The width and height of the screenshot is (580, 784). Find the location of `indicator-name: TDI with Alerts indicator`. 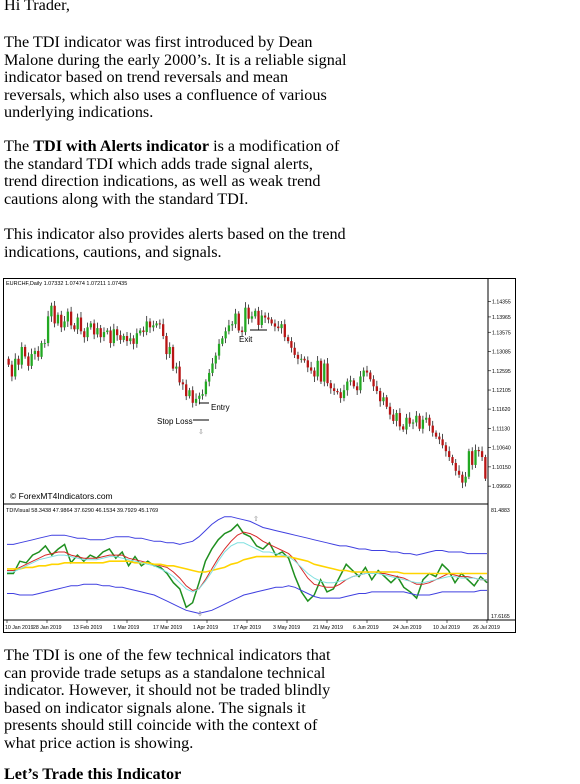

indicator-name: TDI with Alerts indicator is located at coordinates (121, 146).